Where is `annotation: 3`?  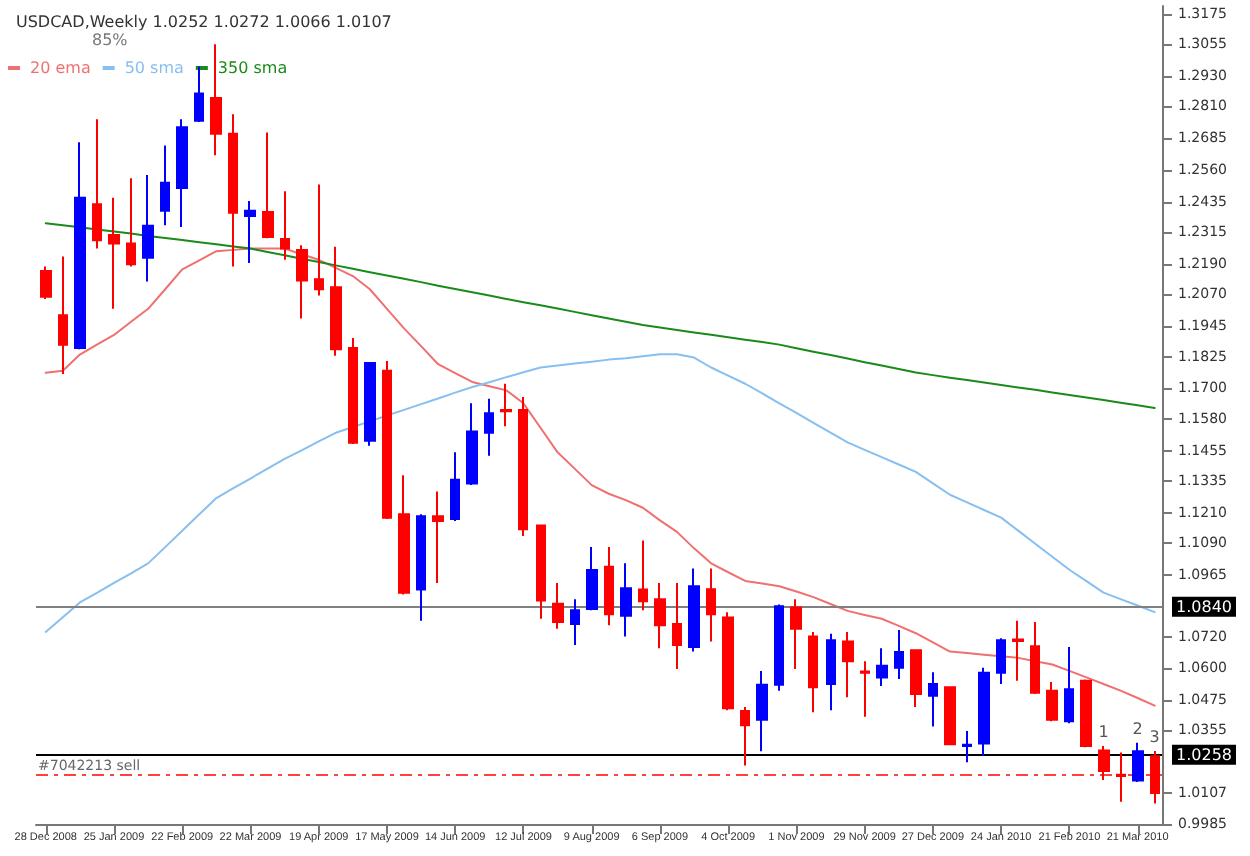
annotation: 3 is located at coordinates (1154, 737).